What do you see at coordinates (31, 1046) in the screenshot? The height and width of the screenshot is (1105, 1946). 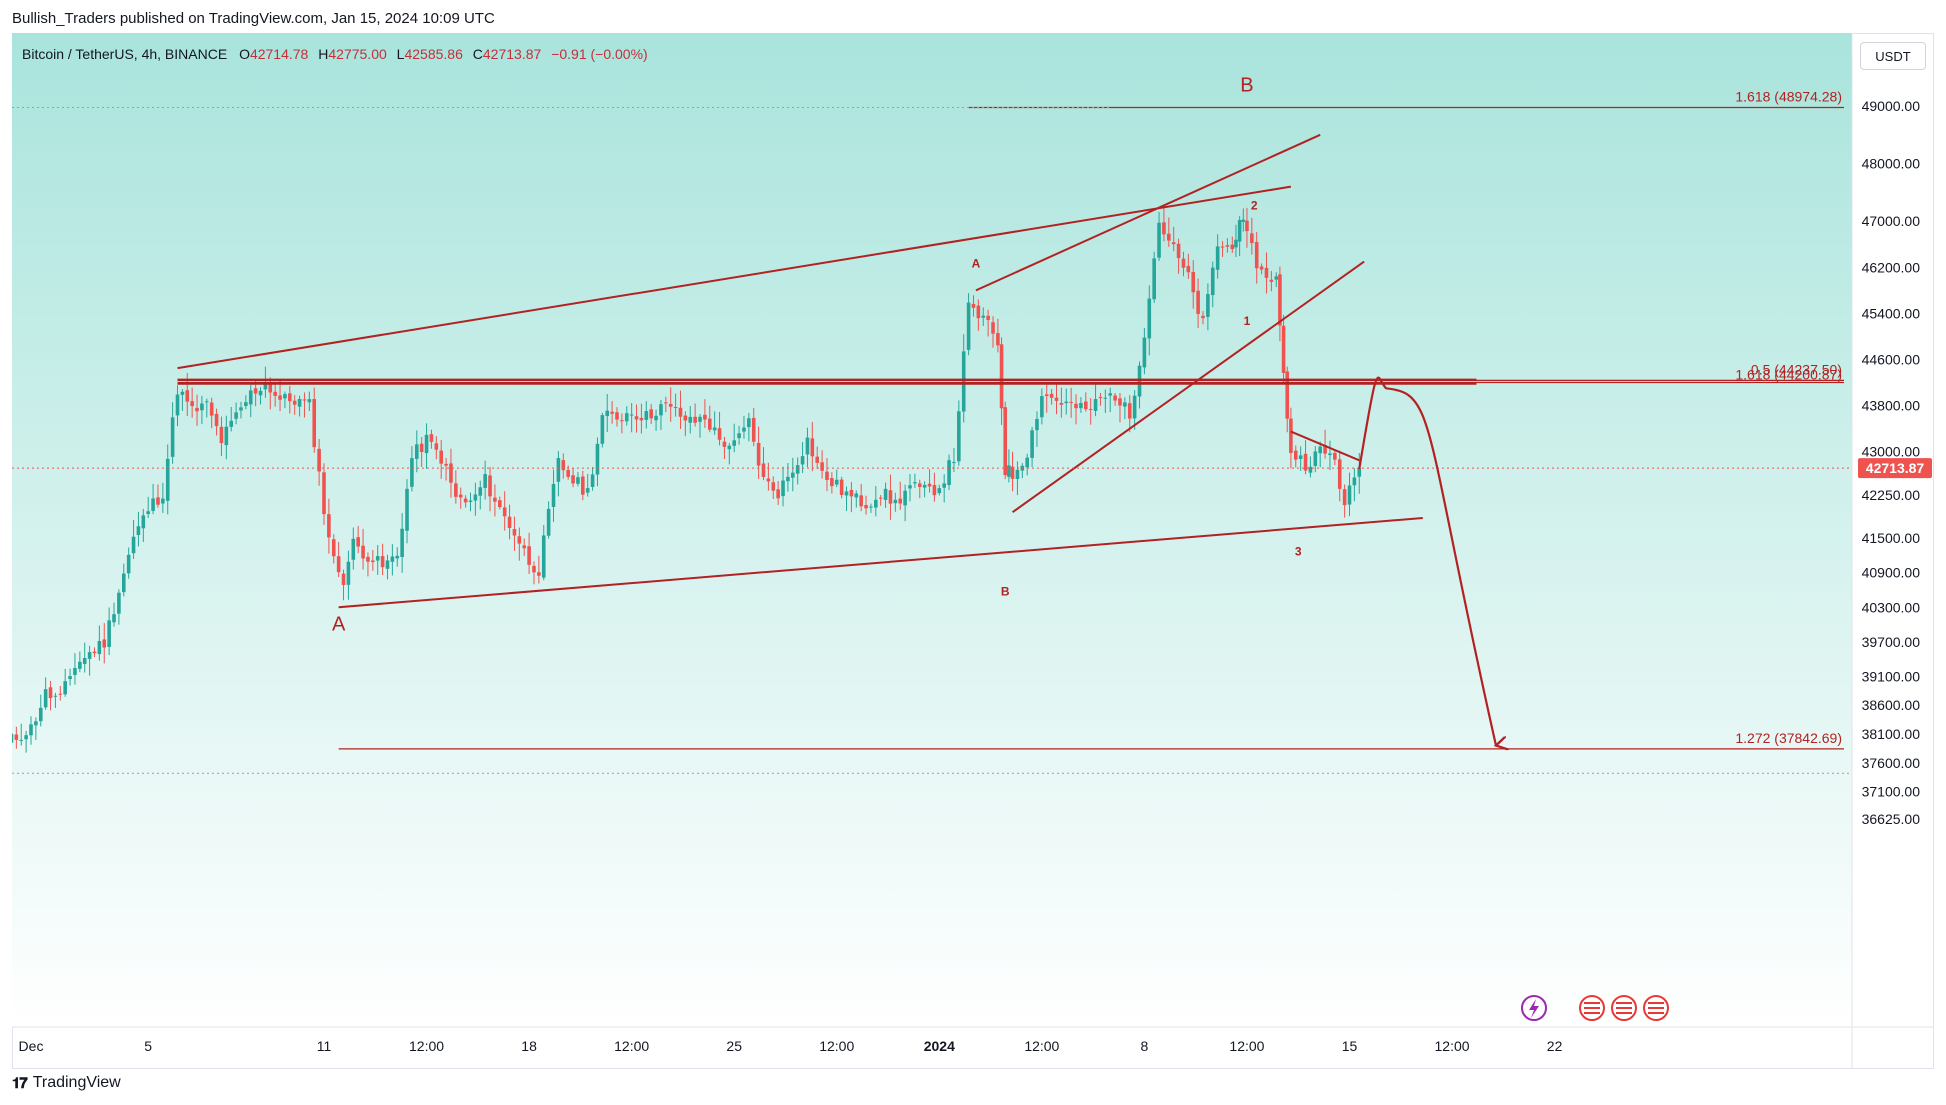 I see `time-tick-label: Dec` at bounding box center [31, 1046].